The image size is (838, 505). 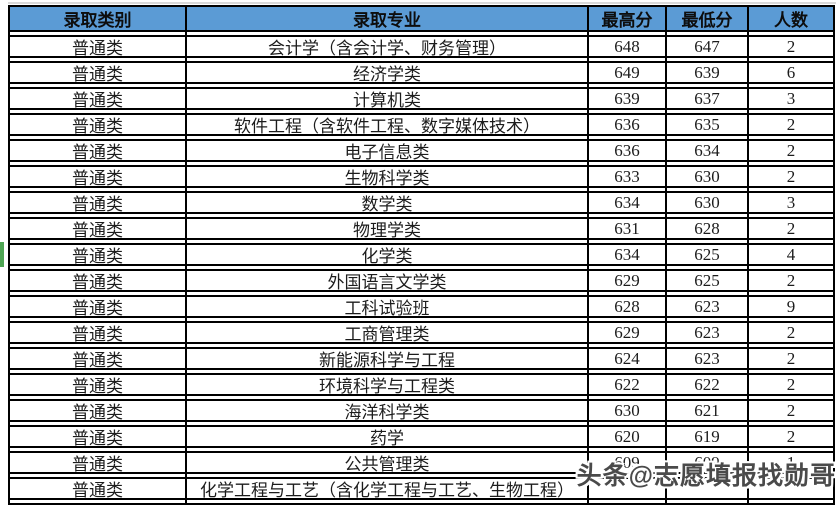 What do you see at coordinates (626, 176) in the screenshot?
I see `cell-max-score: 633` at bounding box center [626, 176].